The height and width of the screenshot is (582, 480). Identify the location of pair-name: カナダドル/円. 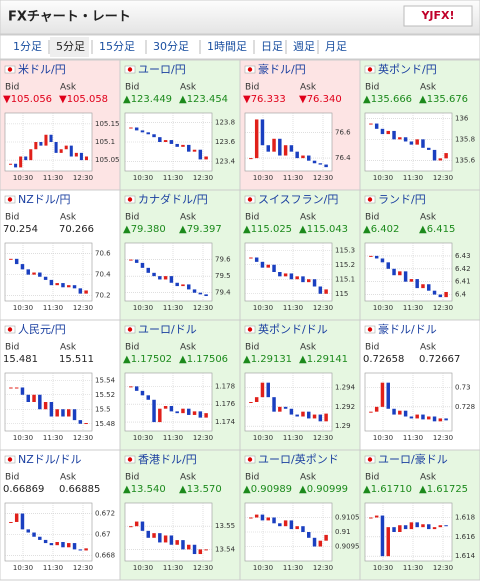
(173, 199).